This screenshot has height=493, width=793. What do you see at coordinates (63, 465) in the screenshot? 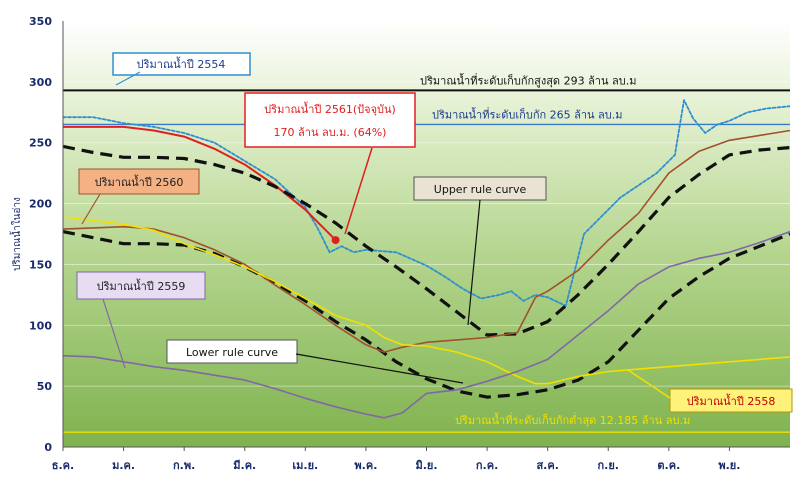
I see `x-tick-label: ธ.ค.` at bounding box center [63, 465].